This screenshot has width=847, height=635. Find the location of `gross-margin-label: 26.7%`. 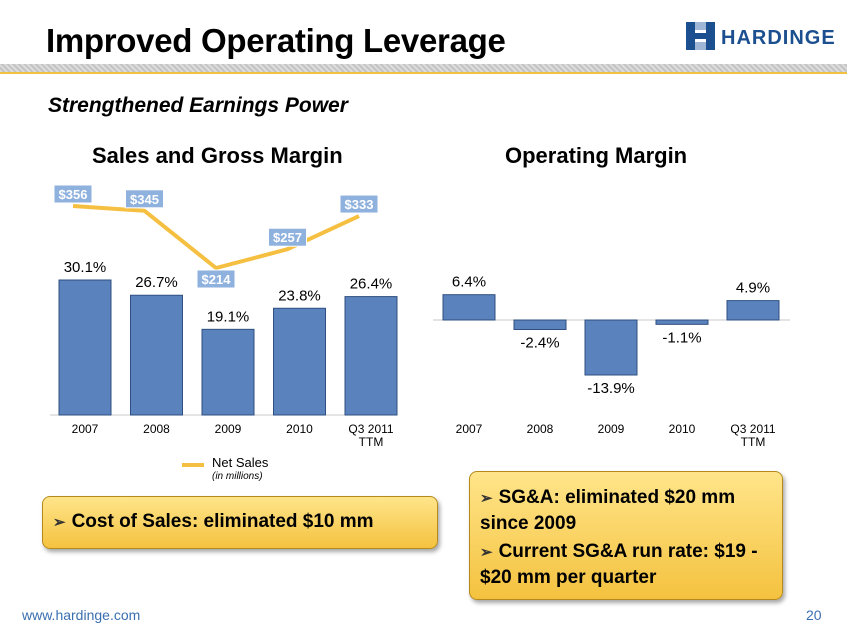

gross-margin-label: 26.7% is located at coordinates (156, 282).